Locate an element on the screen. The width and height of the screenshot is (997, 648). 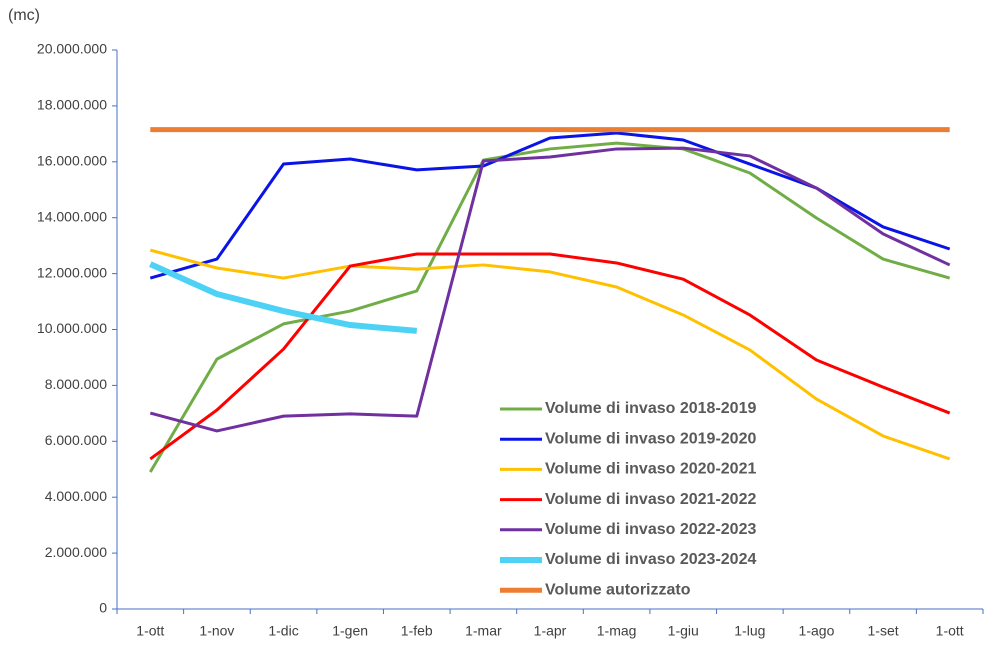
y-tick-label: 2.000.000 is located at coordinates (76, 552).